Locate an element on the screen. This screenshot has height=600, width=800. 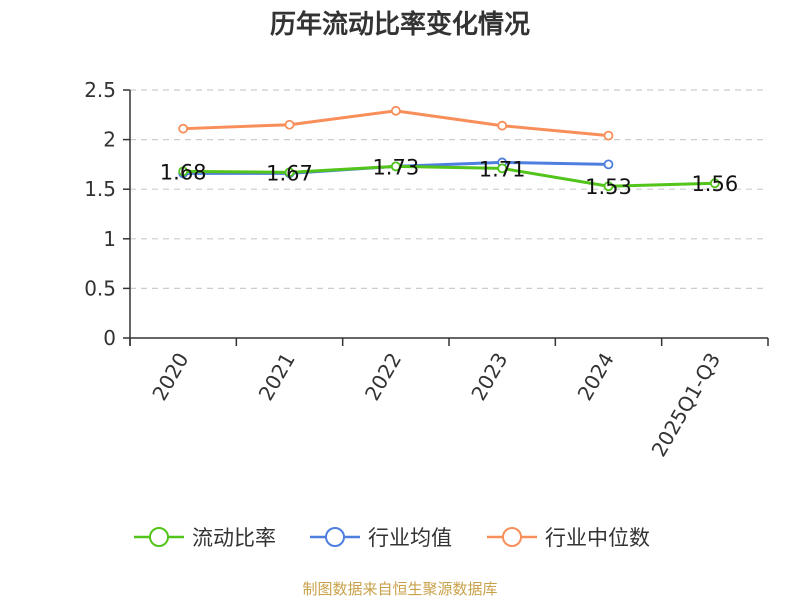
x-tick-label: 2024 is located at coordinates (596, 377).